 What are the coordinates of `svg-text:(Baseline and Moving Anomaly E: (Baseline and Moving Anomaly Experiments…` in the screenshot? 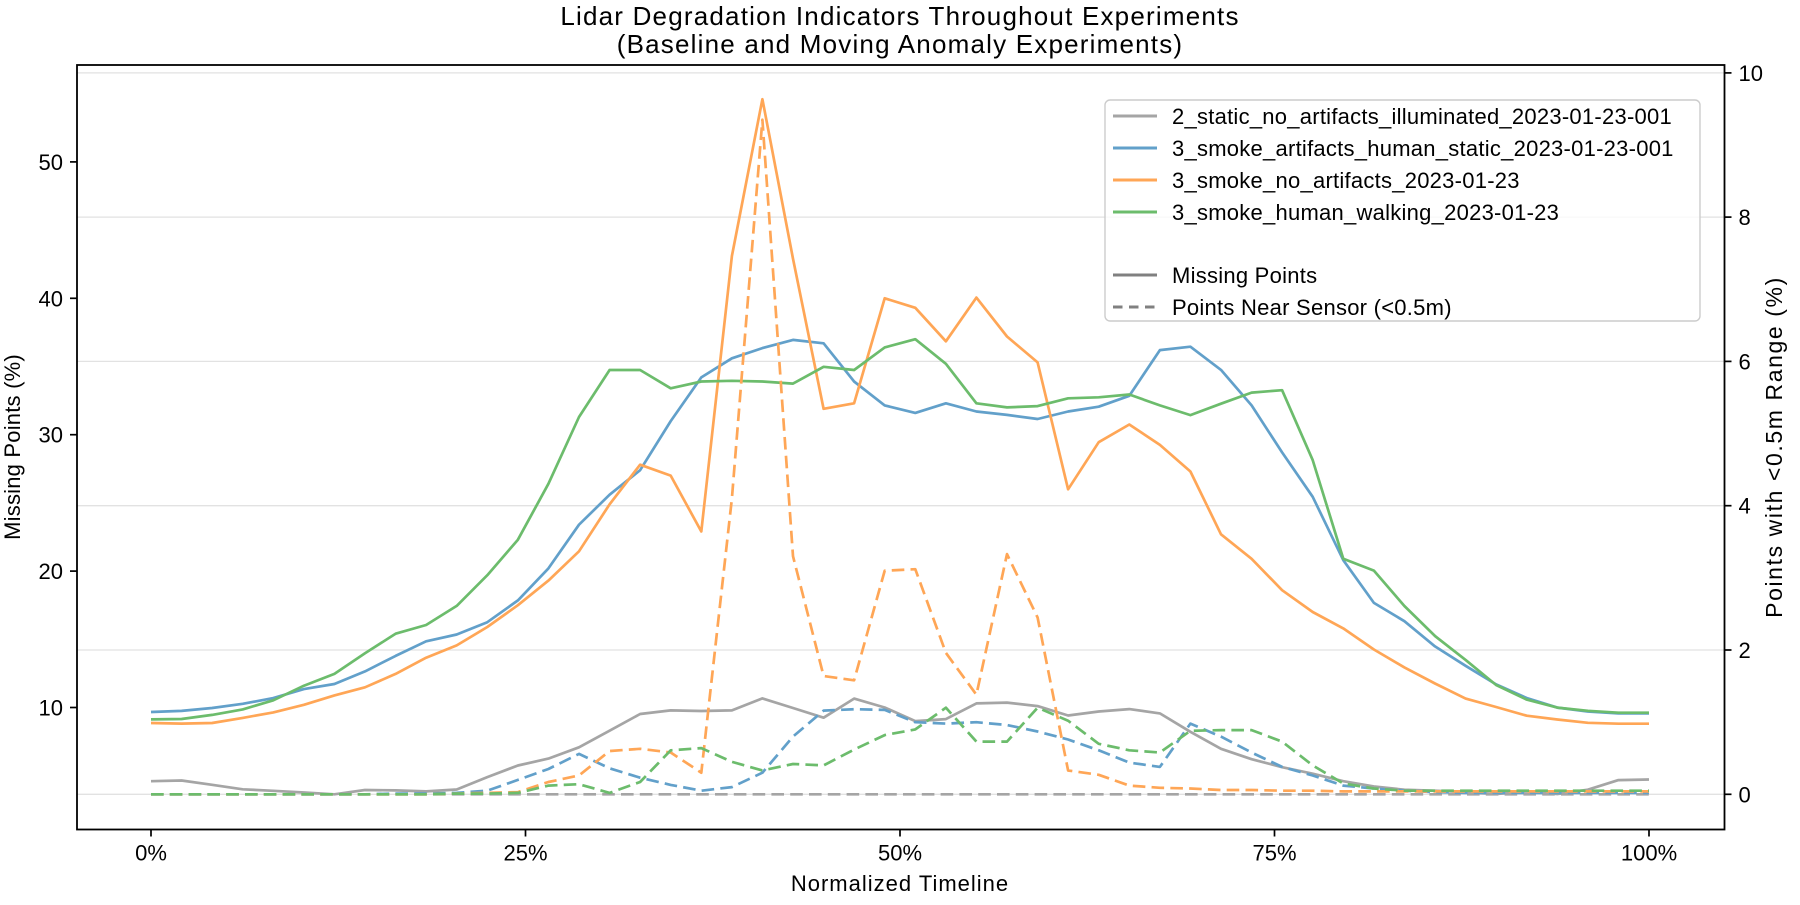 It's located at (900, 44).